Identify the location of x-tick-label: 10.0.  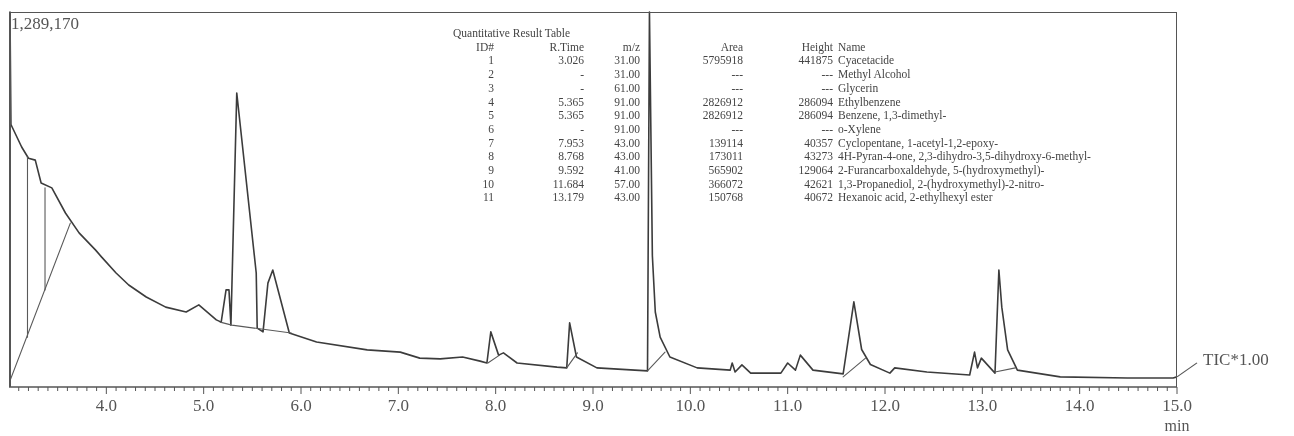
(690, 405).